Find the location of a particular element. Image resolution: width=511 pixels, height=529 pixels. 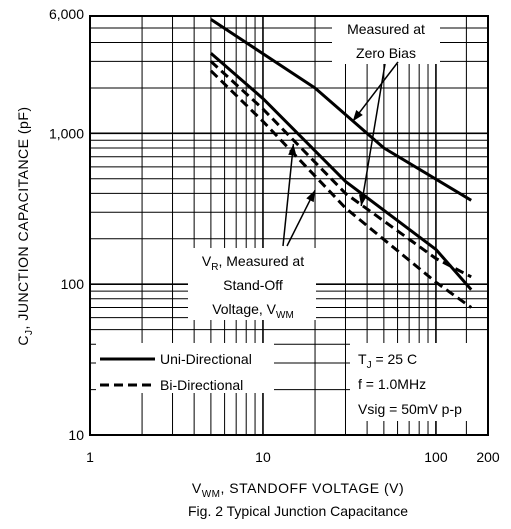

arrow-standoff-solid-head is located at coordinates (292, 150).